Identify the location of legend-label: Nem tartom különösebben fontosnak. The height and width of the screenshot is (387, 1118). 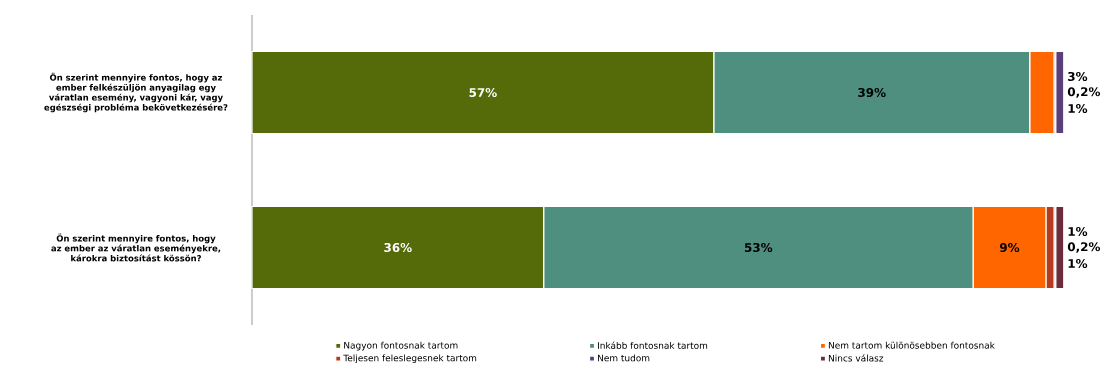
(911, 345).